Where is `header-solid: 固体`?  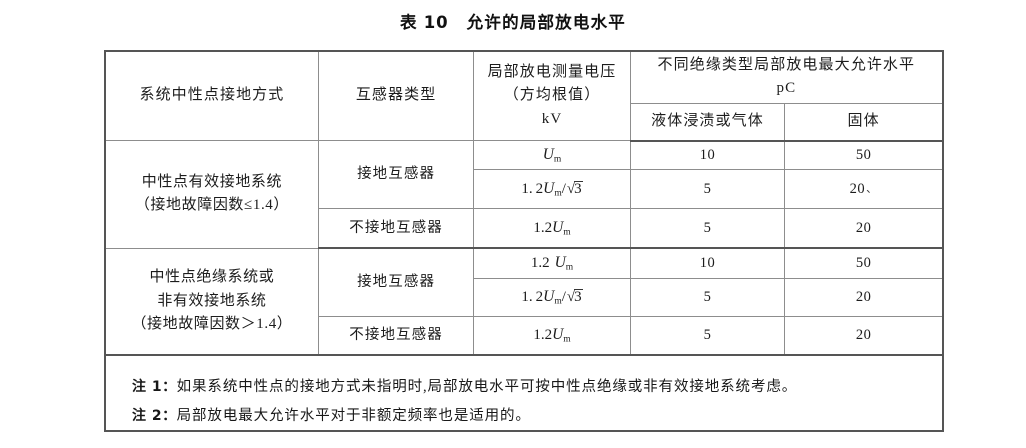 header-solid: 固体 is located at coordinates (863, 122).